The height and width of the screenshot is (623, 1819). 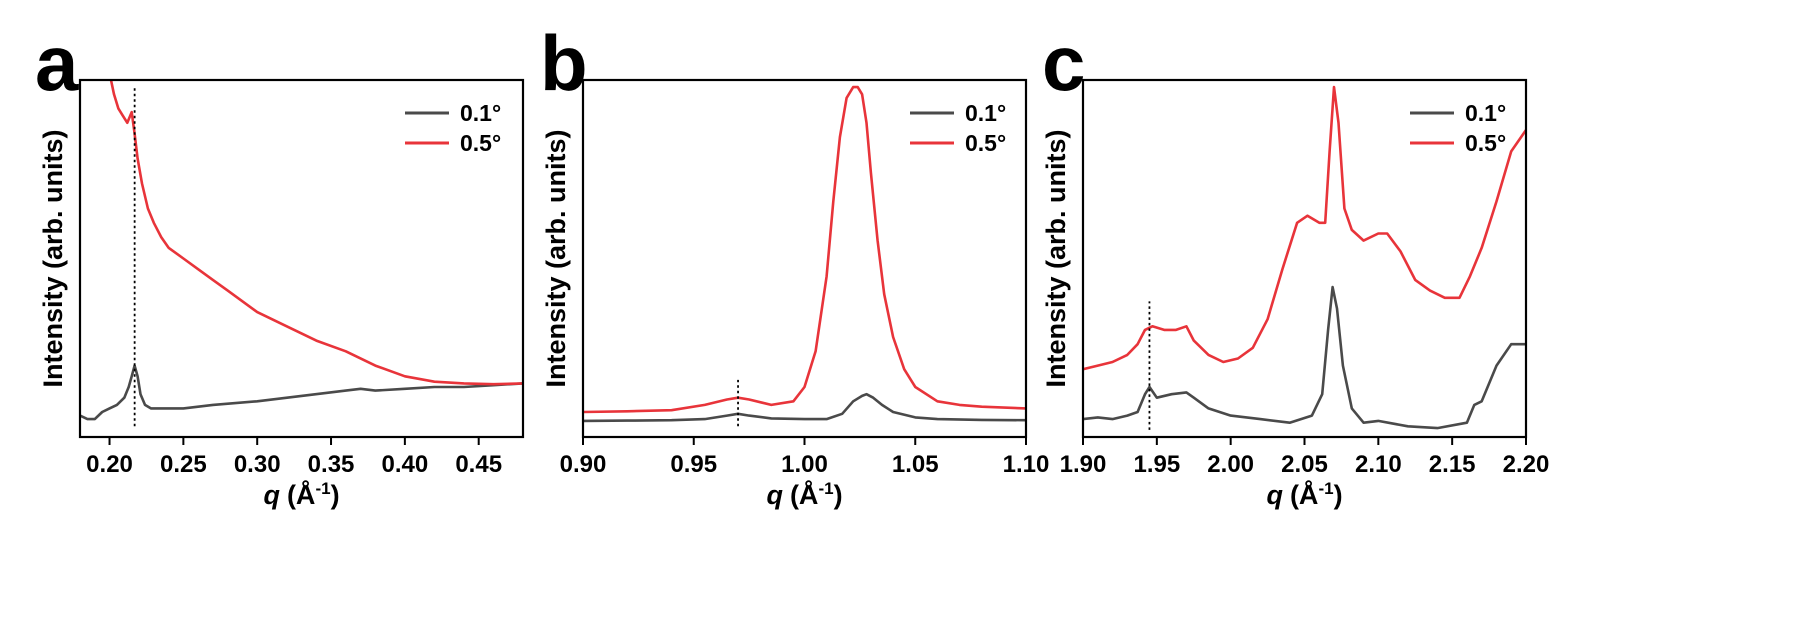 What do you see at coordinates (405, 464) in the screenshot?
I see `x-tick-label: 0.40` at bounding box center [405, 464].